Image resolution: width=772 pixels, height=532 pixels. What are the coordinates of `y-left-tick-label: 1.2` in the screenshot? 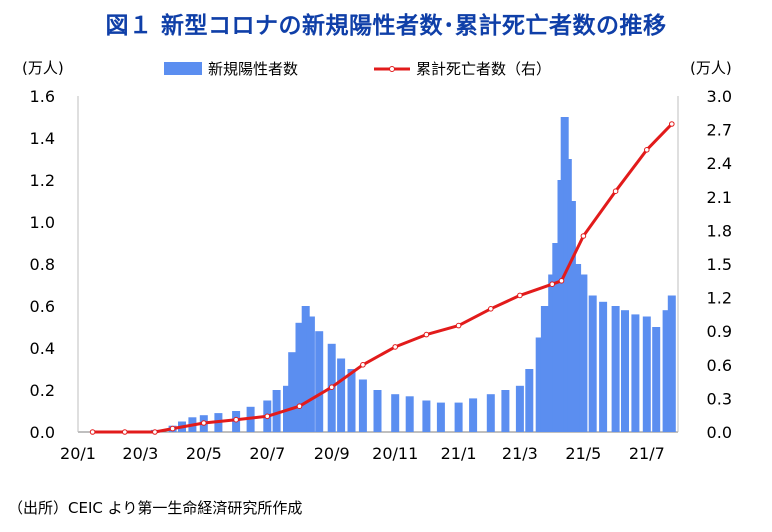 It's located at (42, 180).